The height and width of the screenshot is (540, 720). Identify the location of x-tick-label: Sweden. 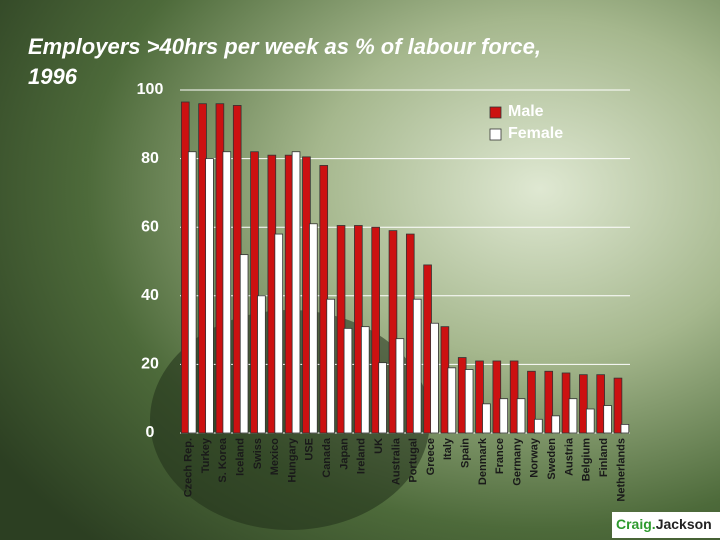
(552, 459).